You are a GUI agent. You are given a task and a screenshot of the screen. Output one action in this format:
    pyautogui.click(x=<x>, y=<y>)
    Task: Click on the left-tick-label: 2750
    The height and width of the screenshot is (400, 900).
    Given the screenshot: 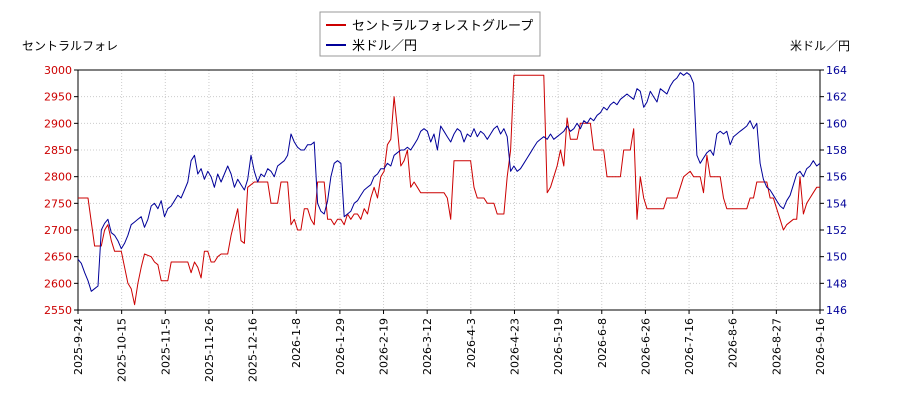 What is the action you would take?
    pyautogui.click(x=58, y=203)
    